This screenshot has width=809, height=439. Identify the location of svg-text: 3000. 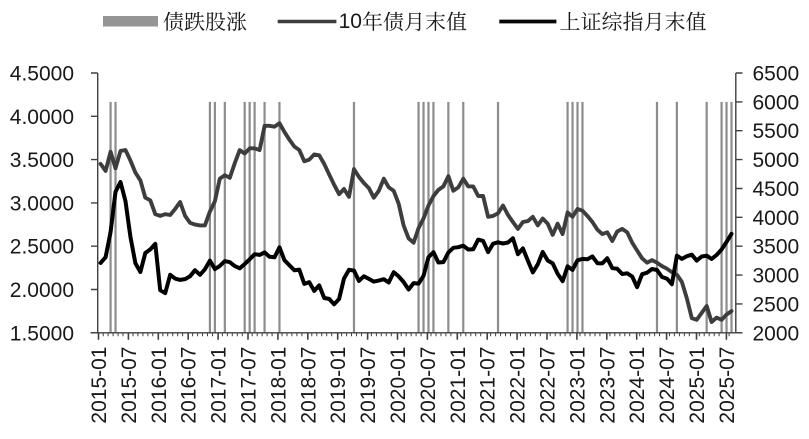
(776, 276).